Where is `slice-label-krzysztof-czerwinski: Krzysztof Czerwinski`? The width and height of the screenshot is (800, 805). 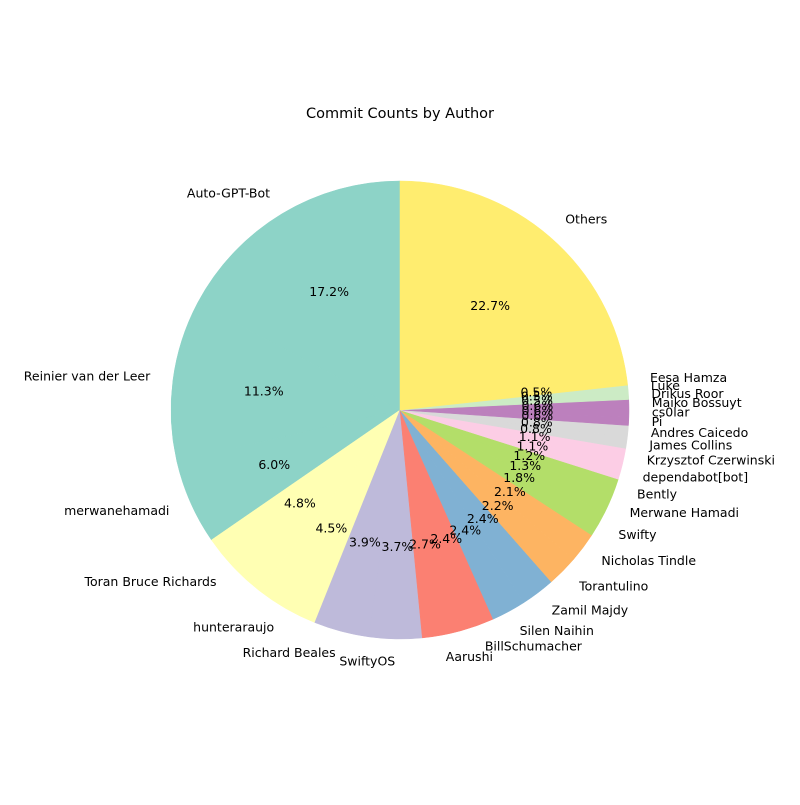
slice-label-krzysztof-czerwinski: Krzysztof Czerwinski is located at coordinates (711, 459).